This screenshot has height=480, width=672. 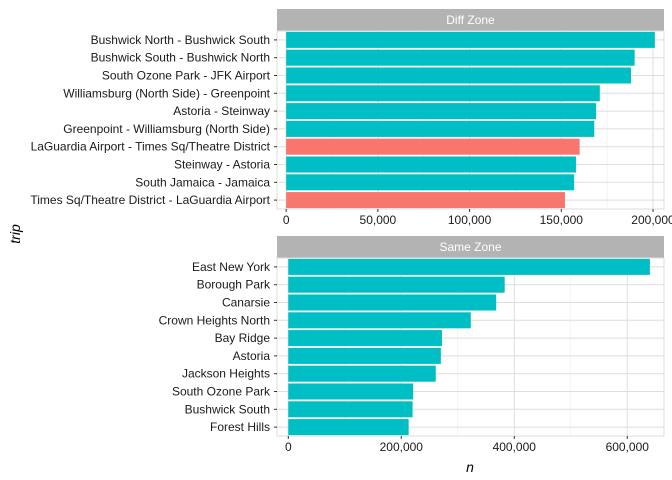 I want to click on x-tick-label: 400,000, so click(x=515, y=447).